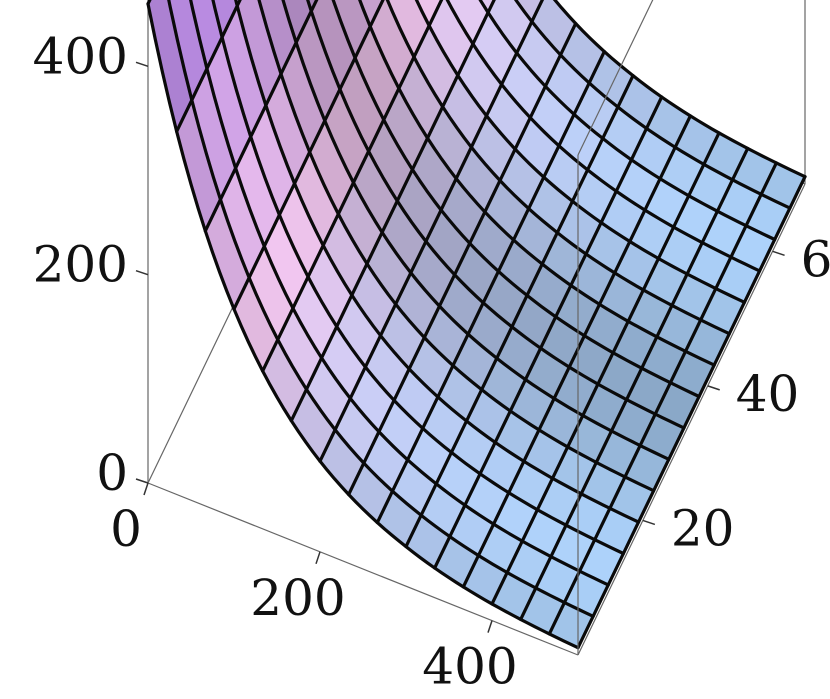  Describe the element at coordinates (112, 473) in the screenshot. I see `z-tick-label: 0` at that location.